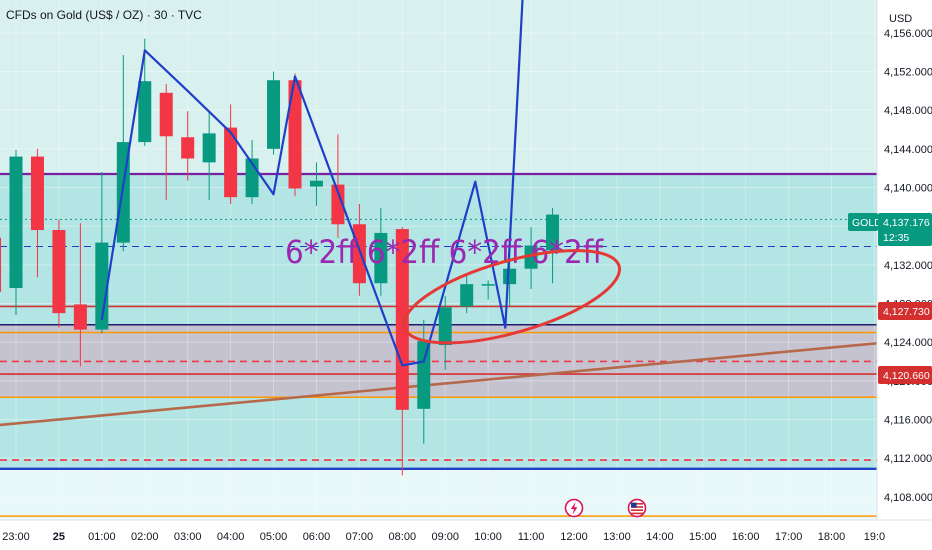 Image resolution: width=932 pixels, height=550 pixels. I want to click on time-tick-label: 10:00, so click(488, 537).